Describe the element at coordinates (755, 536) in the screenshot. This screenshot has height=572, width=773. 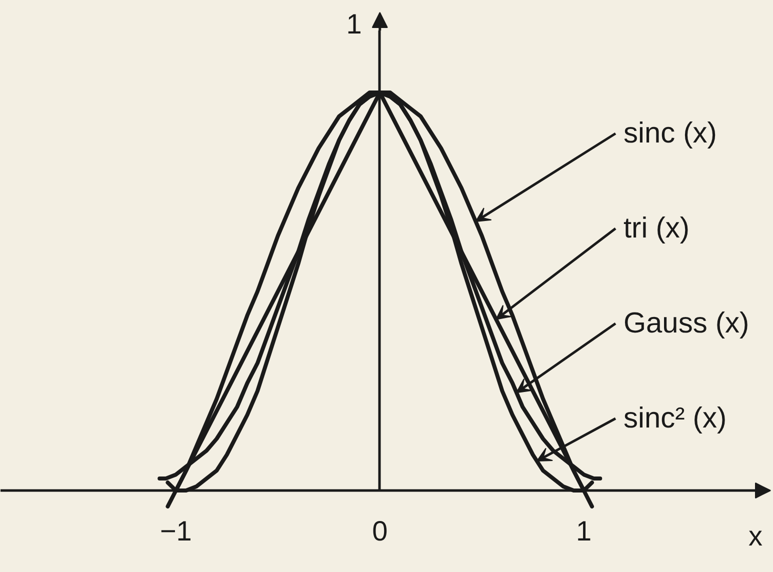
I see `x-axis-title: x` at that location.